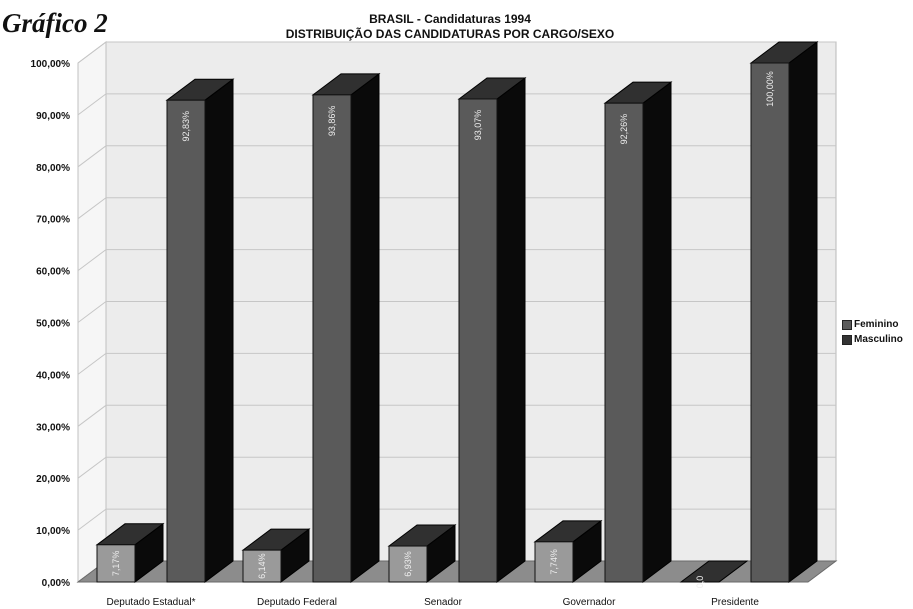 This screenshot has width=913, height=609. Describe the element at coordinates (876, 324) in the screenshot. I see `legend-label-feminino: Feminino` at that location.